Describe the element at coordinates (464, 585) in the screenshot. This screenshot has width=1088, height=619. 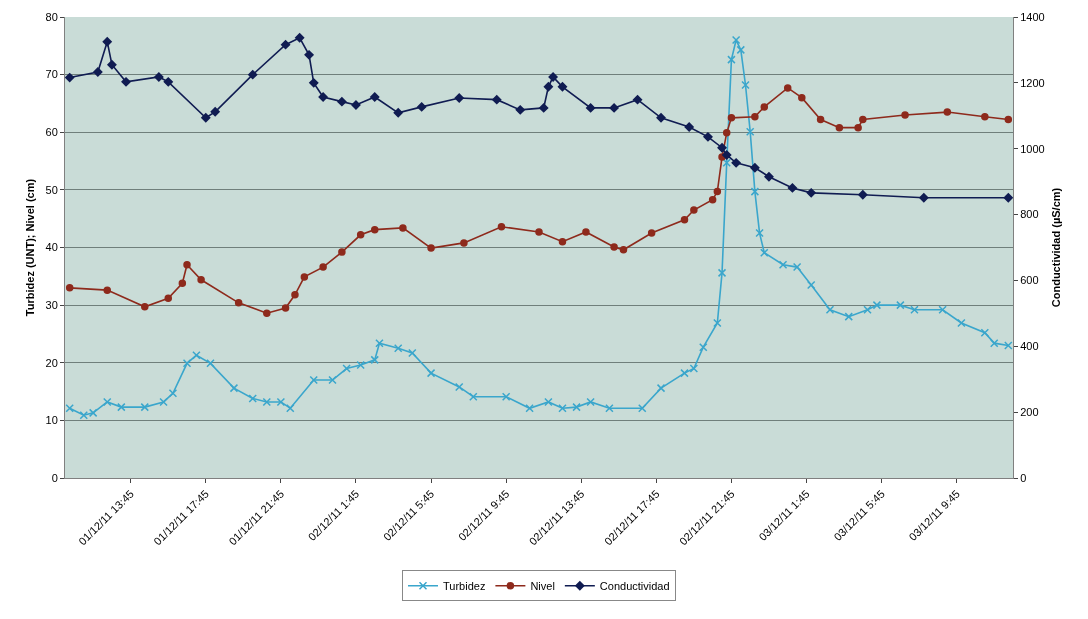
I see `legend-label: Turbidez` at that location.